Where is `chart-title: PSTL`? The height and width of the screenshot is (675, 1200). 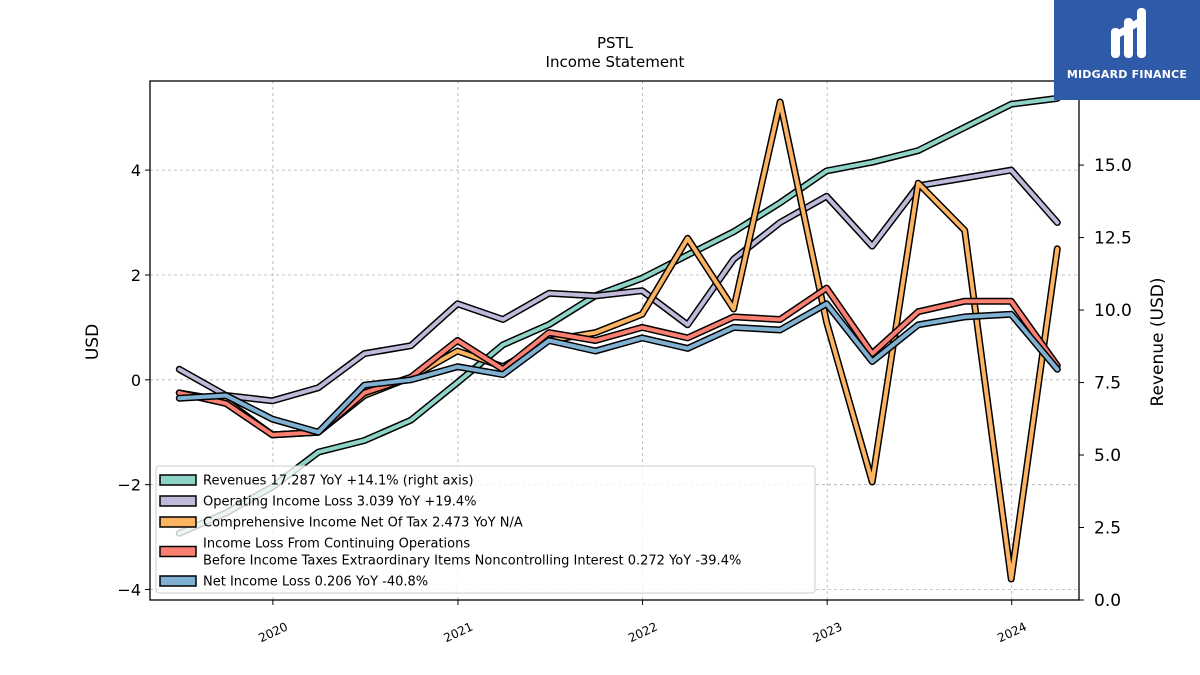
chart-title: PSTL is located at coordinates (615, 43).